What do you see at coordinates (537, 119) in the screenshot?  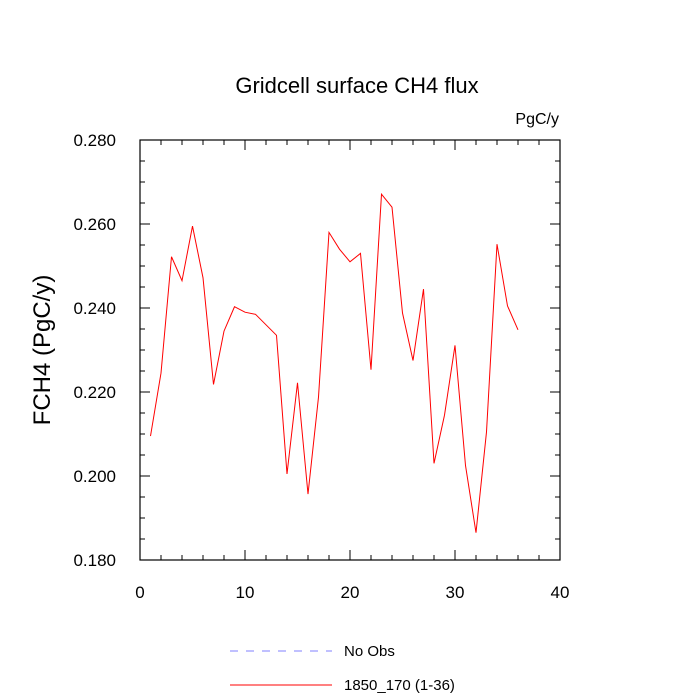 I see `units-label: PgC/y` at bounding box center [537, 119].